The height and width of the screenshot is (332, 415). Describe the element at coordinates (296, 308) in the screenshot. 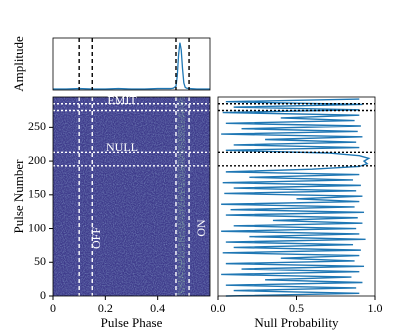

I see `x-tick-label: 0.5` at that location.